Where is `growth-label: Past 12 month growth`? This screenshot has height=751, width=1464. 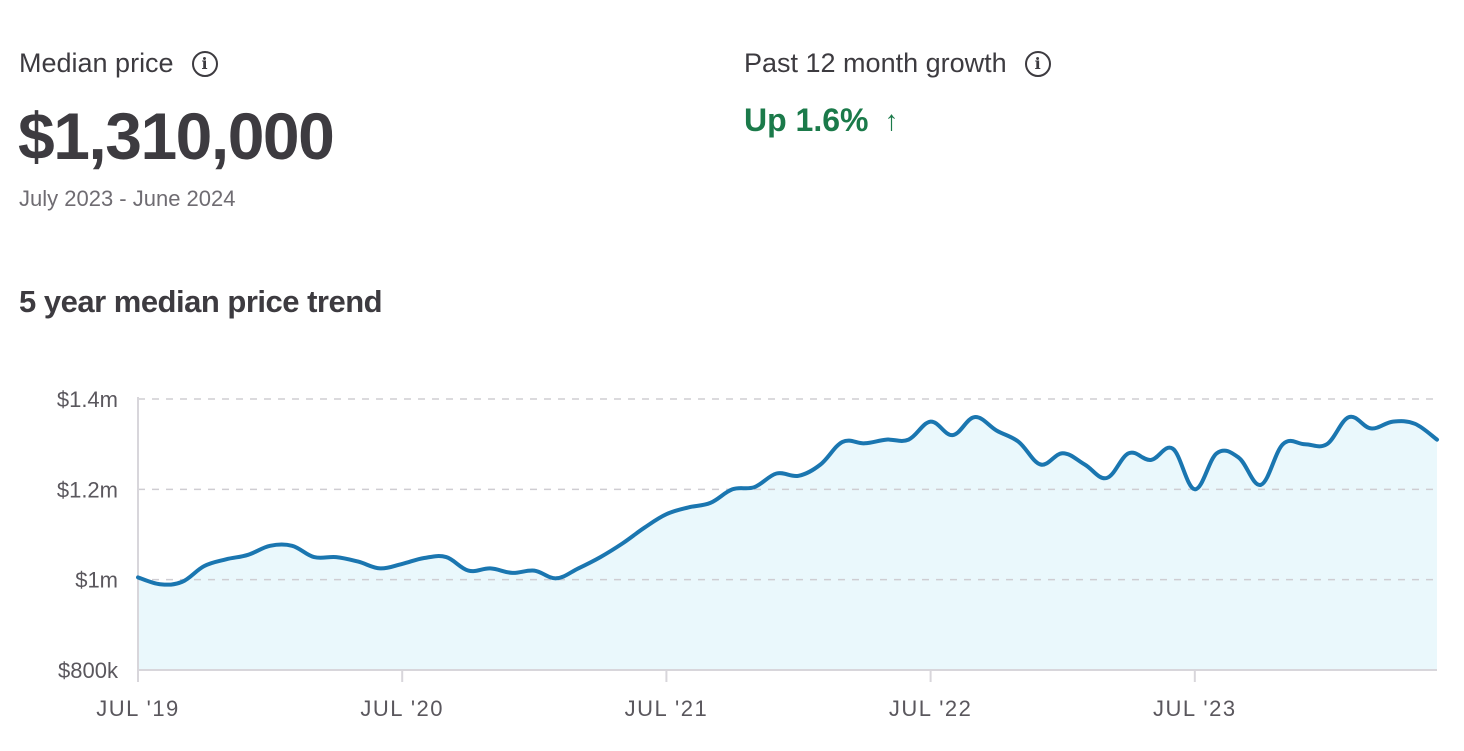
growth-label: Past 12 month growth is located at coordinates (875, 63).